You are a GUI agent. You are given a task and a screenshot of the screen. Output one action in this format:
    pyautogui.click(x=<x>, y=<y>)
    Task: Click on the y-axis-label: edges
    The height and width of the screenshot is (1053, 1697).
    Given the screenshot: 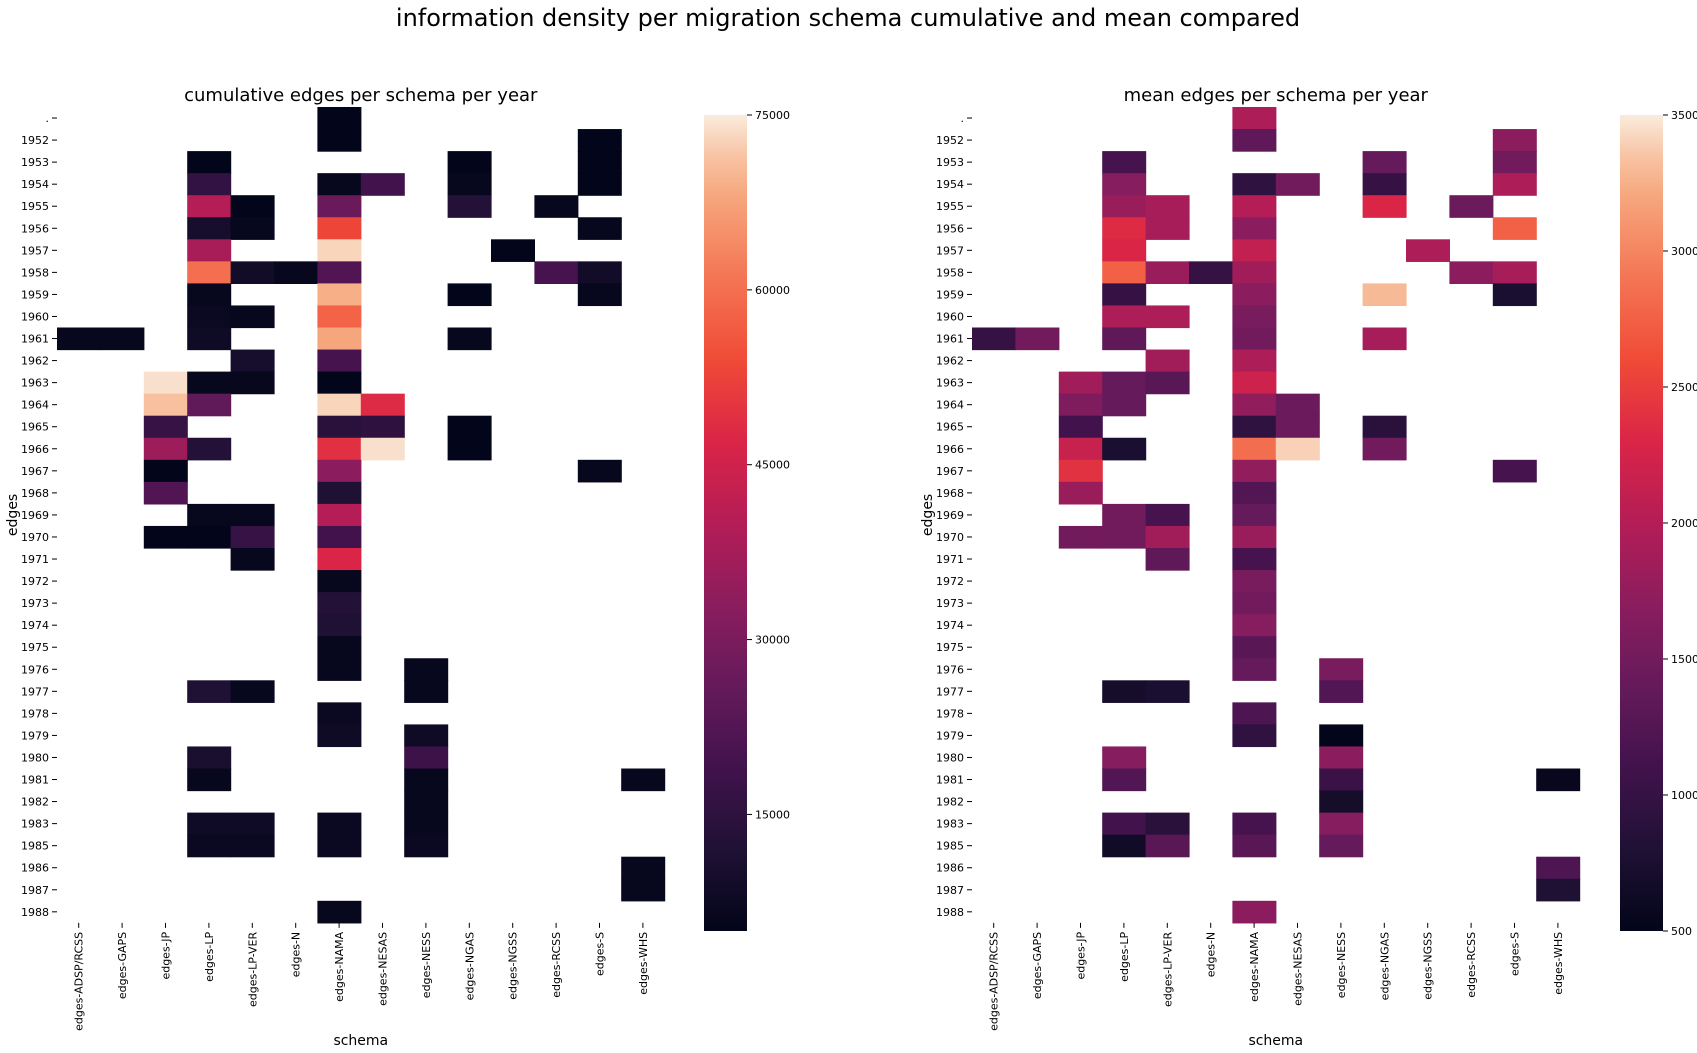 What is the action you would take?
    pyautogui.click(x=13, y=515)
    